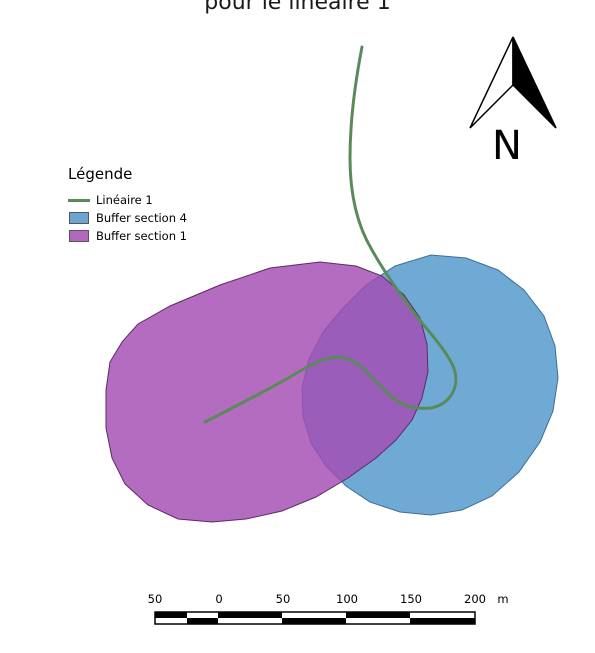 This screenshot has width=595, height=653. I want to click on legend-item-label: Buffer section 4, so click(141, 218).